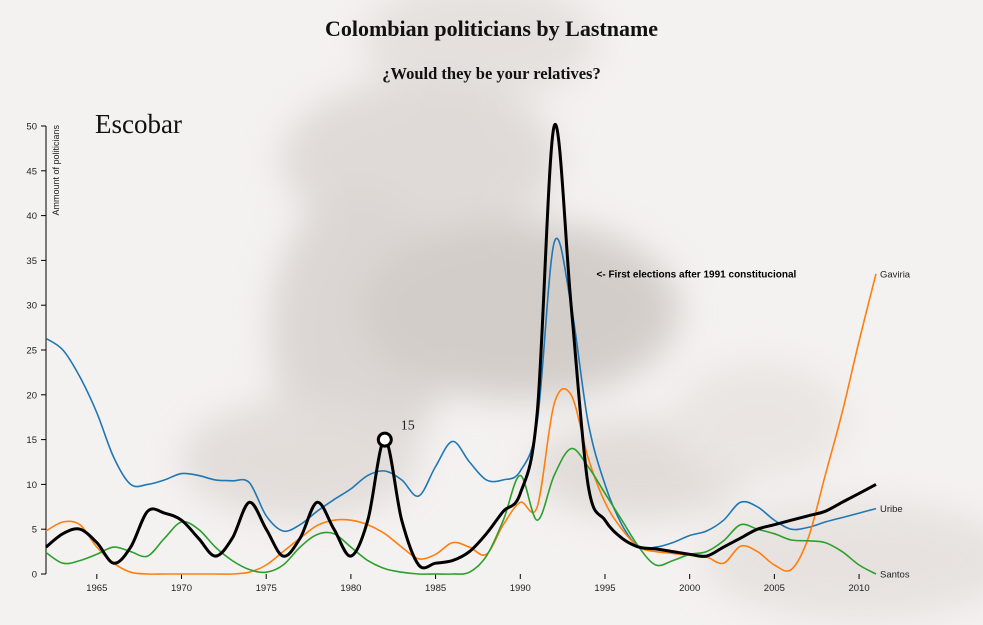 The width and height of the screenshot is (983, 625). What do you see at coordinates (31, 306) in the screenshot?
I see `y-tick-label: 30` at bounding box center [31, 306].